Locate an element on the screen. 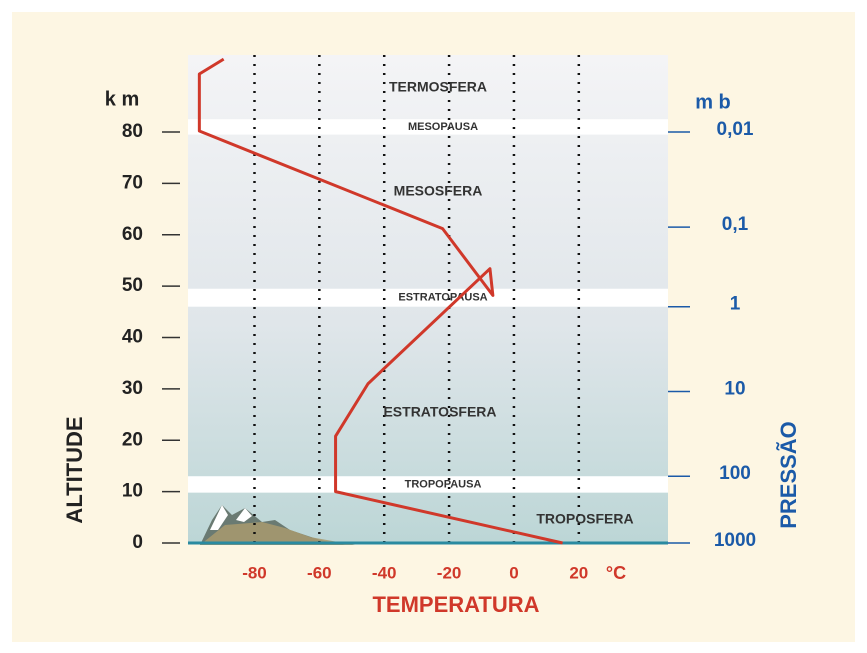 This screenshot has height=653, width=867. pause-label: MESOPAUSA is located at coordinates (443, 127).